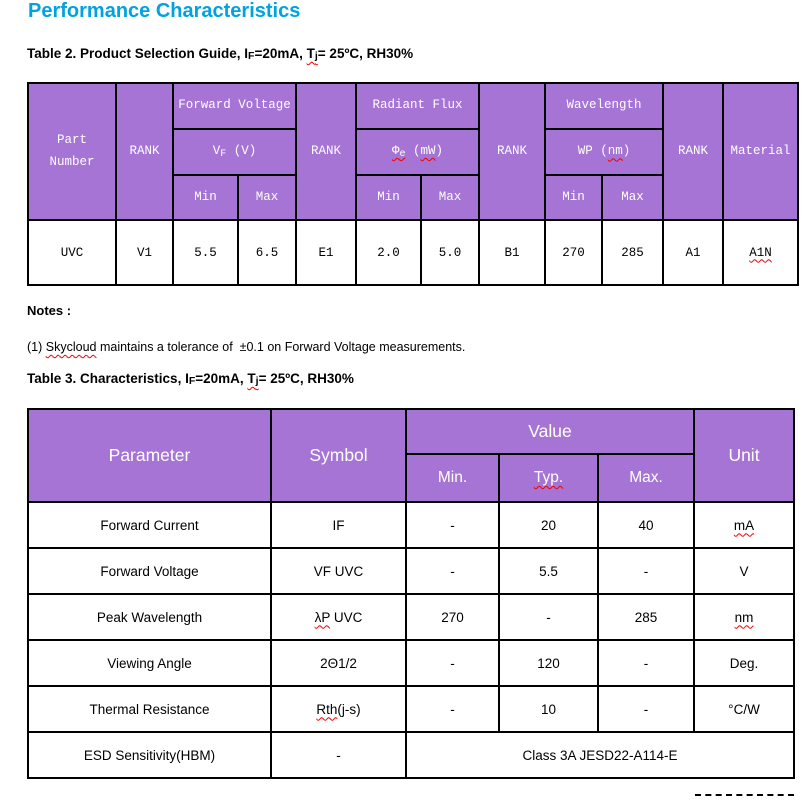 The height and width of the screenshot is (809, 809). I want to click on subscript-e: e, so click(402, 154).